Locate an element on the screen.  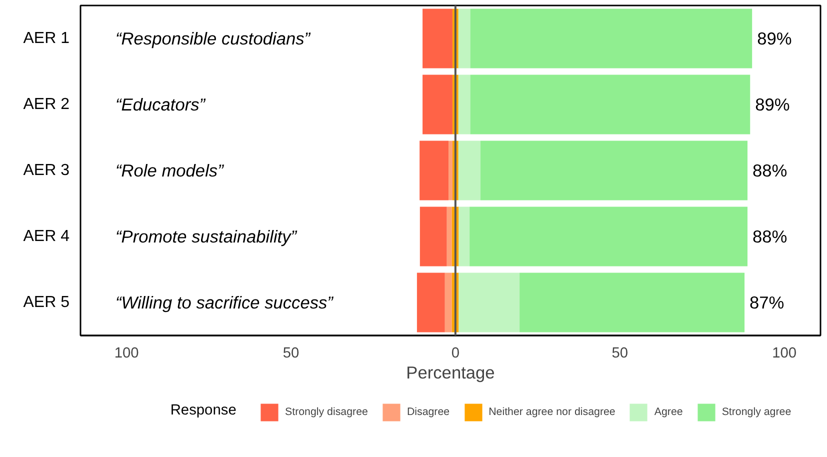
legend-label: Strongly disagree is located at coordinates (326, 412).